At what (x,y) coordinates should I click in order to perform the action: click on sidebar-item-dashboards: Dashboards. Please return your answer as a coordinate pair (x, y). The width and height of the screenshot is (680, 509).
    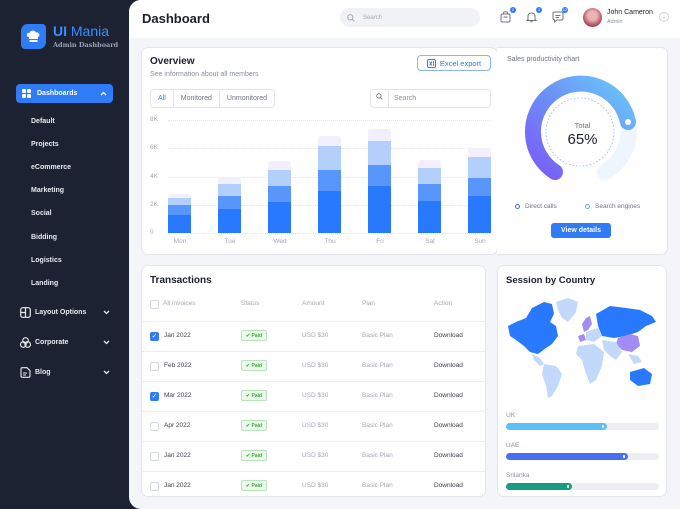
    Looking at the image, I should click on (64, 93).